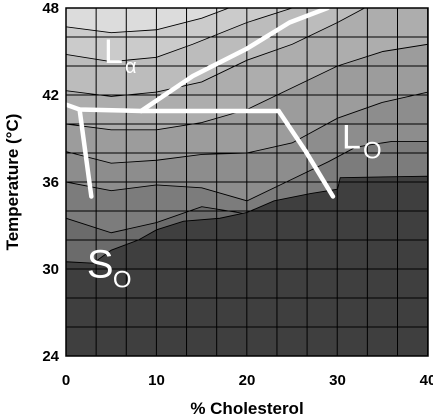 The height and width of the screenshot is (419, 433). I want to click on x-tick-label: 10, so click(156, 380).